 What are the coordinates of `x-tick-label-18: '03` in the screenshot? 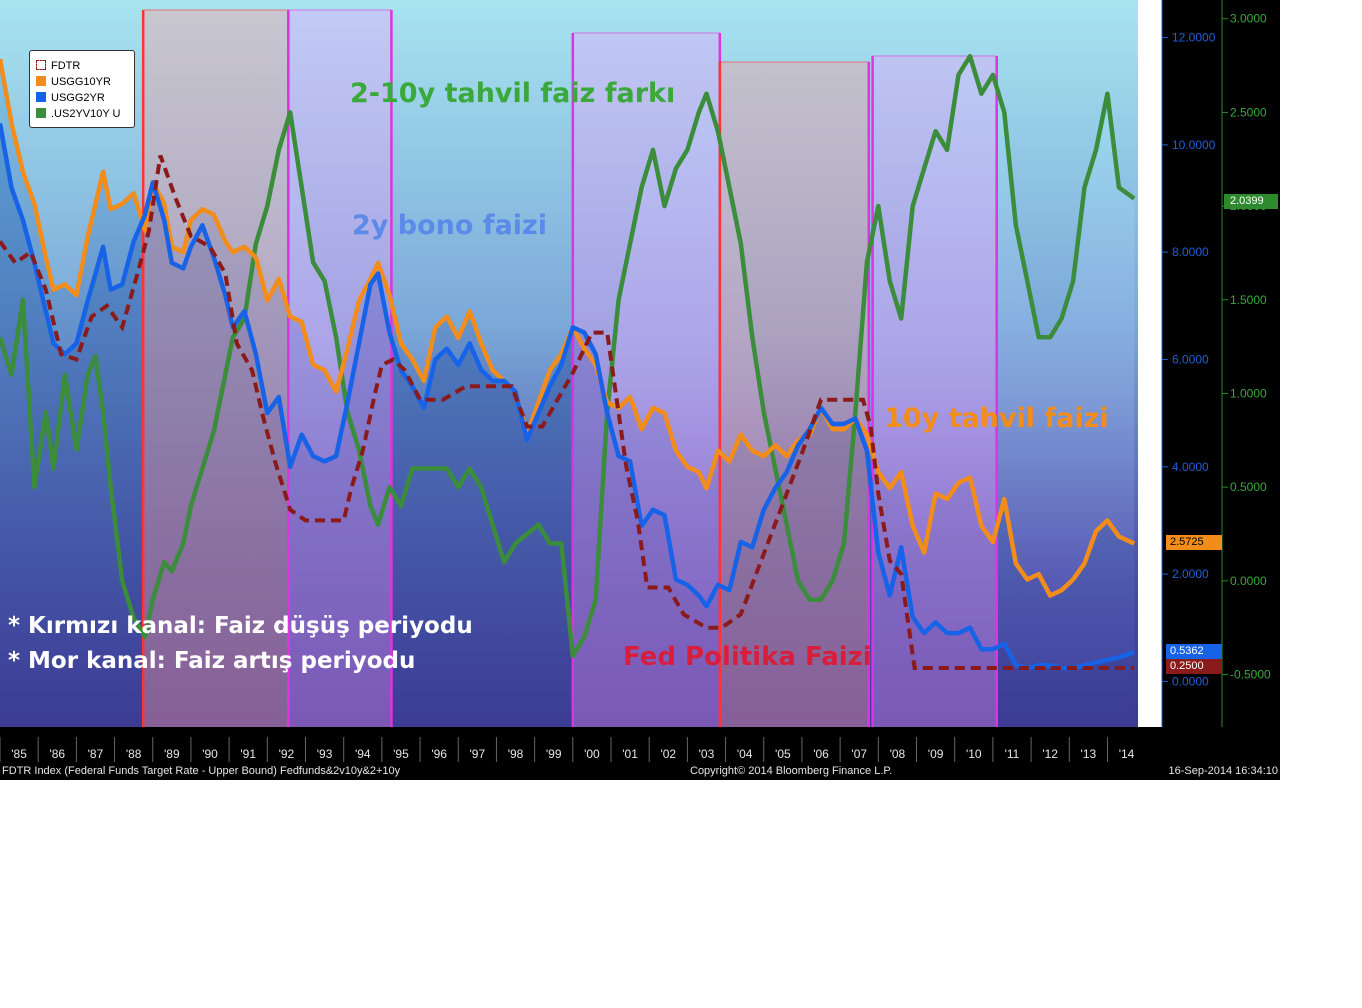 It's located at (707, 754).